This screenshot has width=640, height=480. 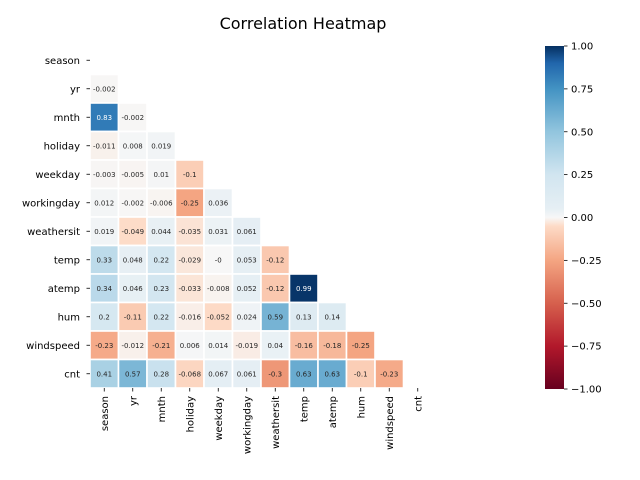 What do you see at coordinates (246, 346) in the screenshot?
I see `heatmap-cell-label: -0.019` at bounding box center [246, 346].